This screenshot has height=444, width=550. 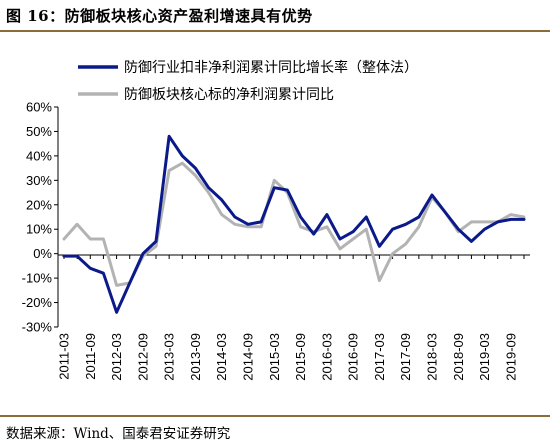 What do you see at coordinates (353, 357) in the screenshot?
I see `x-tick-label: 2016-09` at bounding box center [353, 357].